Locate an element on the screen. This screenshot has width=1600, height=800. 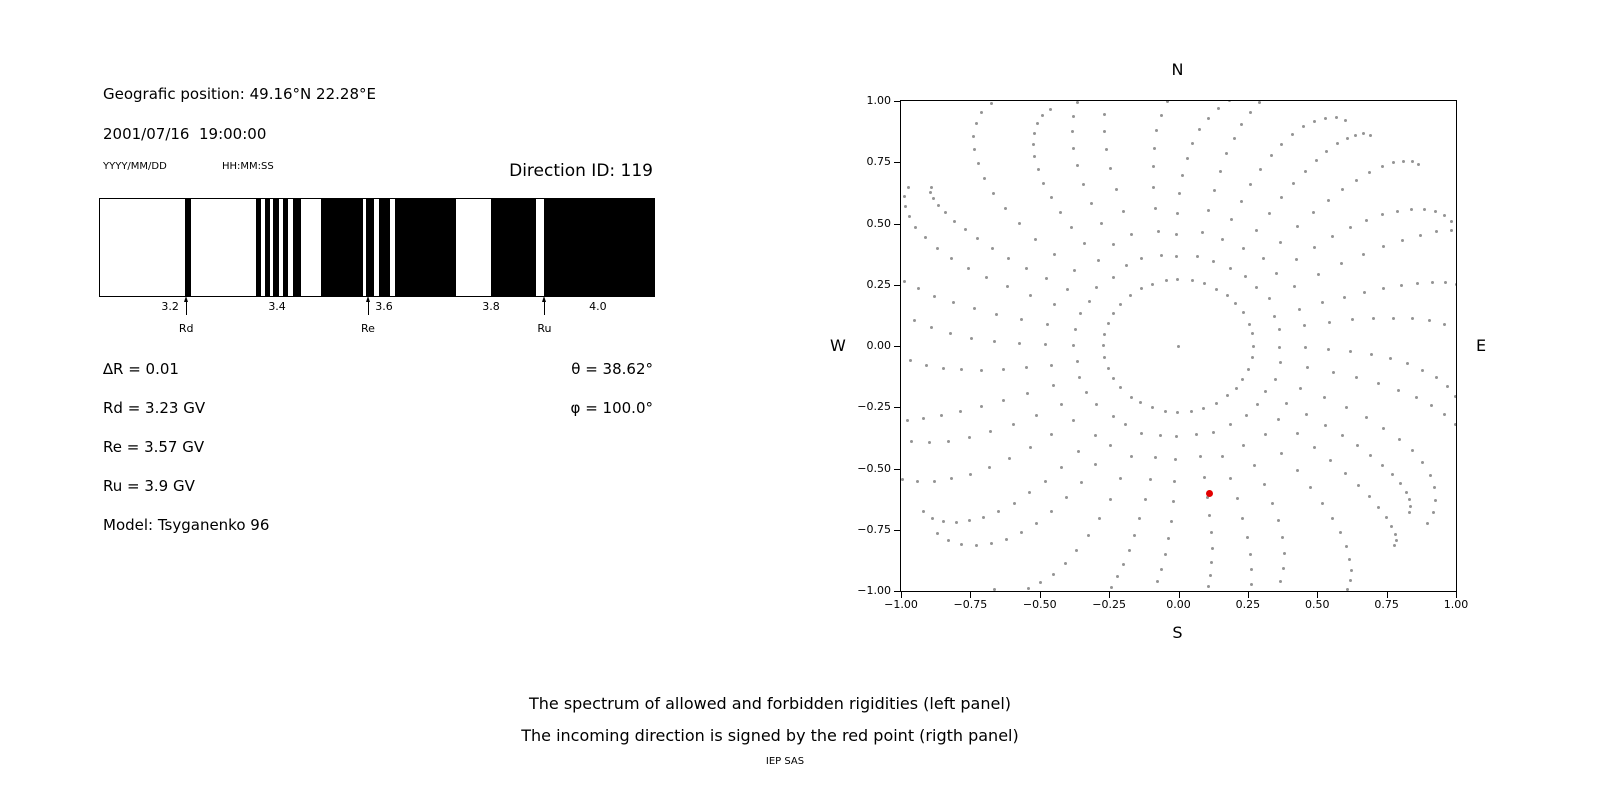
x-tick-label: −1.00 is located at coordinates (901, 604).